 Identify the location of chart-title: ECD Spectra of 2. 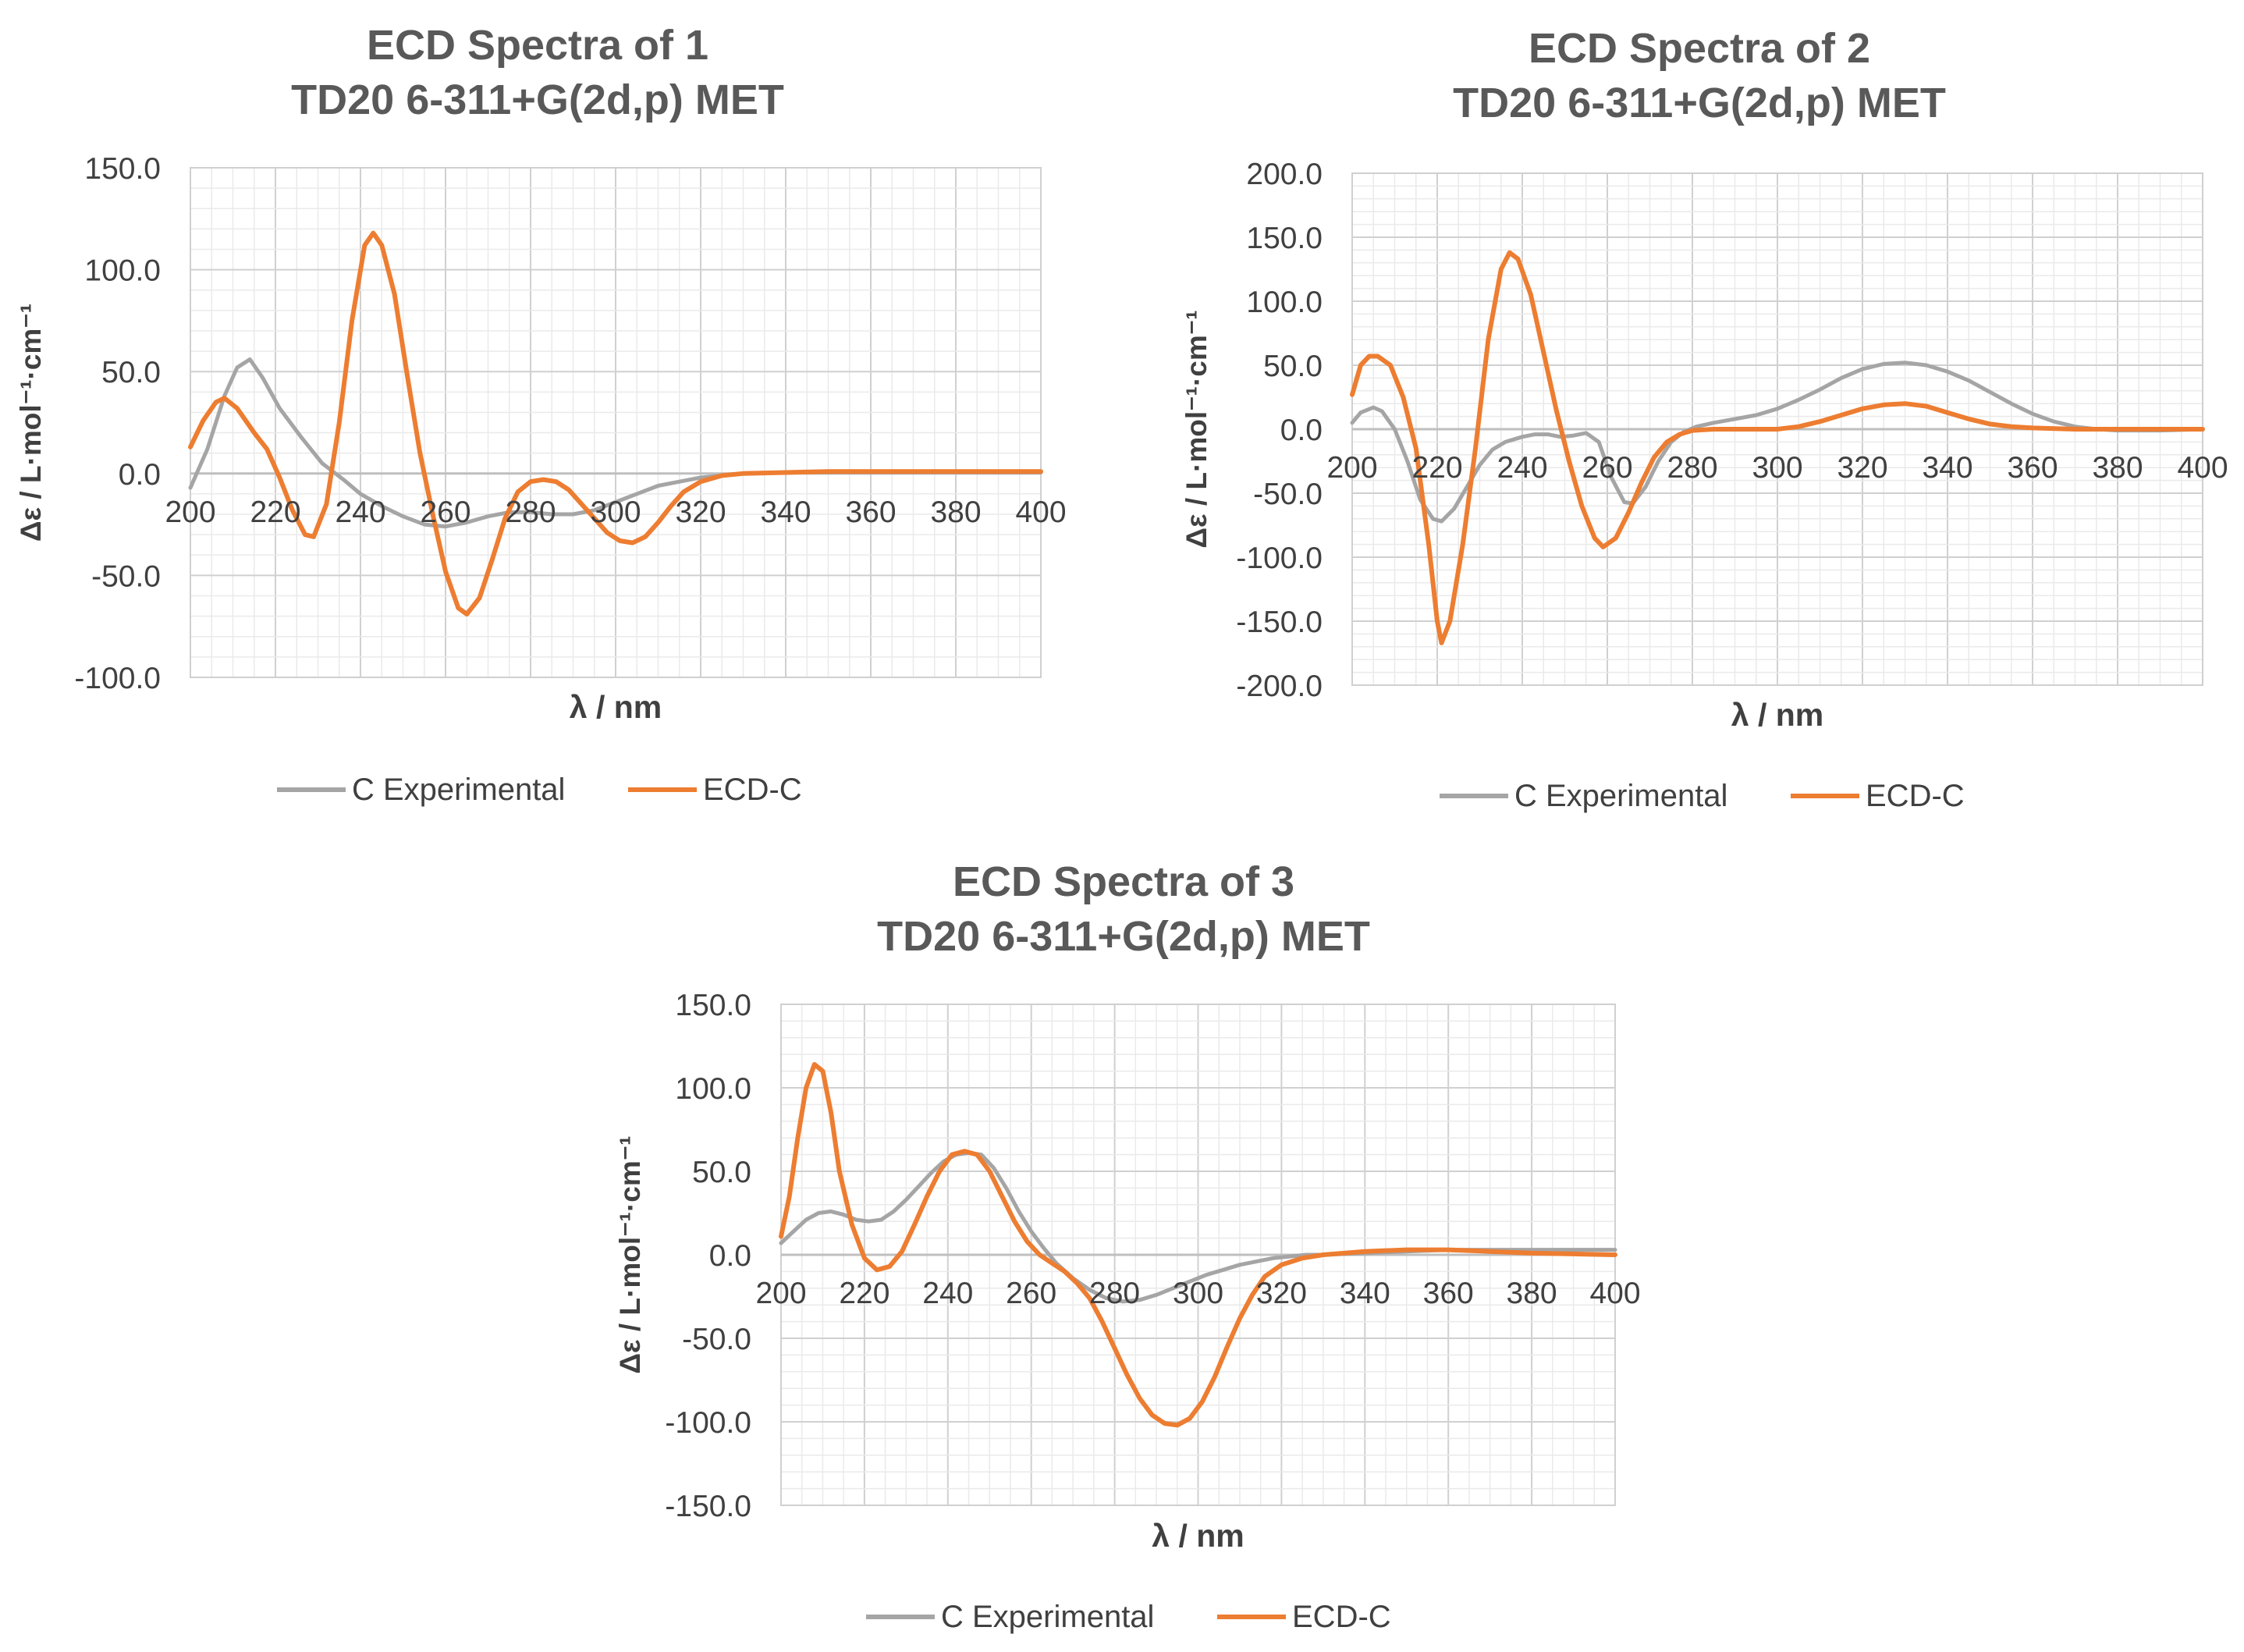
(1700, 49).